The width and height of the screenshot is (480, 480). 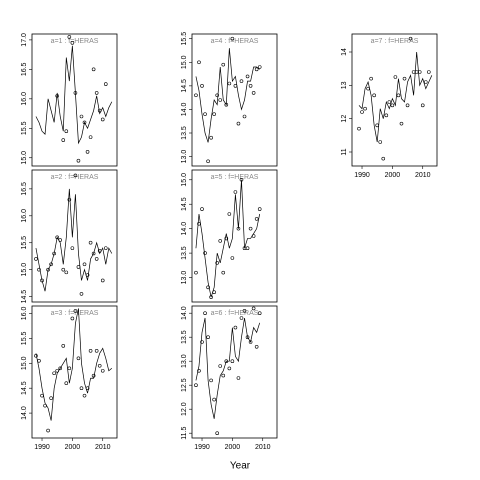 I want to click on y-tick-label: 11, so click(x=344, y=151).